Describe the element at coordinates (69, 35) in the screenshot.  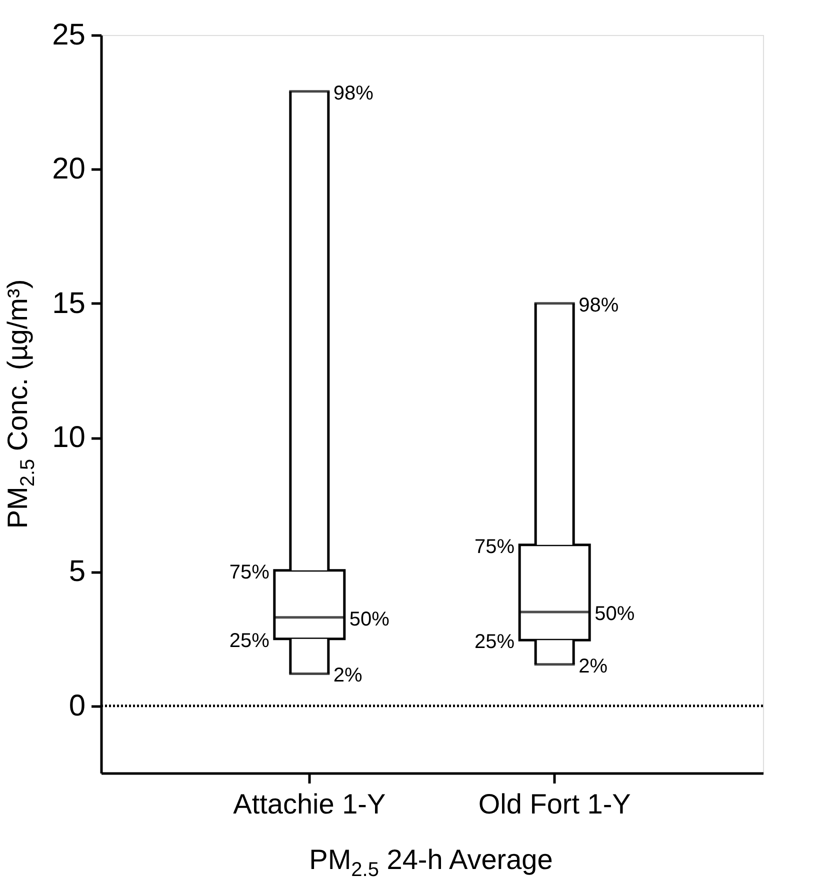
I see `y-tick-label: 25` at that location.